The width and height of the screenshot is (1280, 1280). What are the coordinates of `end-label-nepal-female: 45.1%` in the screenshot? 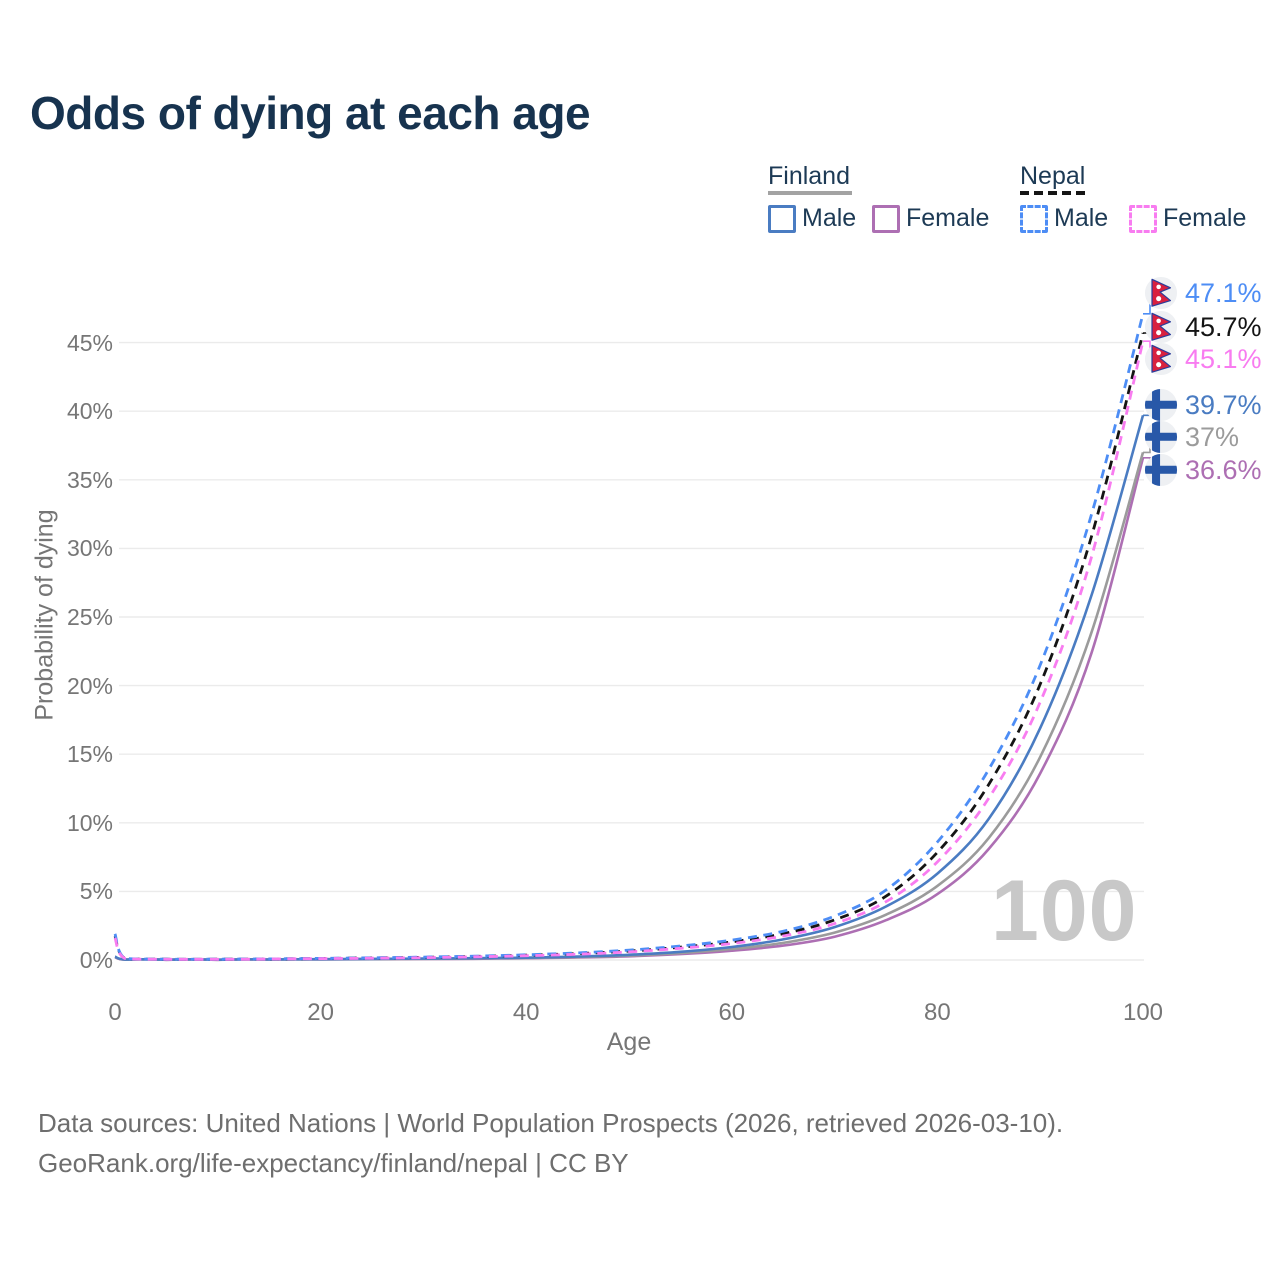 It's located at (1203, 359).